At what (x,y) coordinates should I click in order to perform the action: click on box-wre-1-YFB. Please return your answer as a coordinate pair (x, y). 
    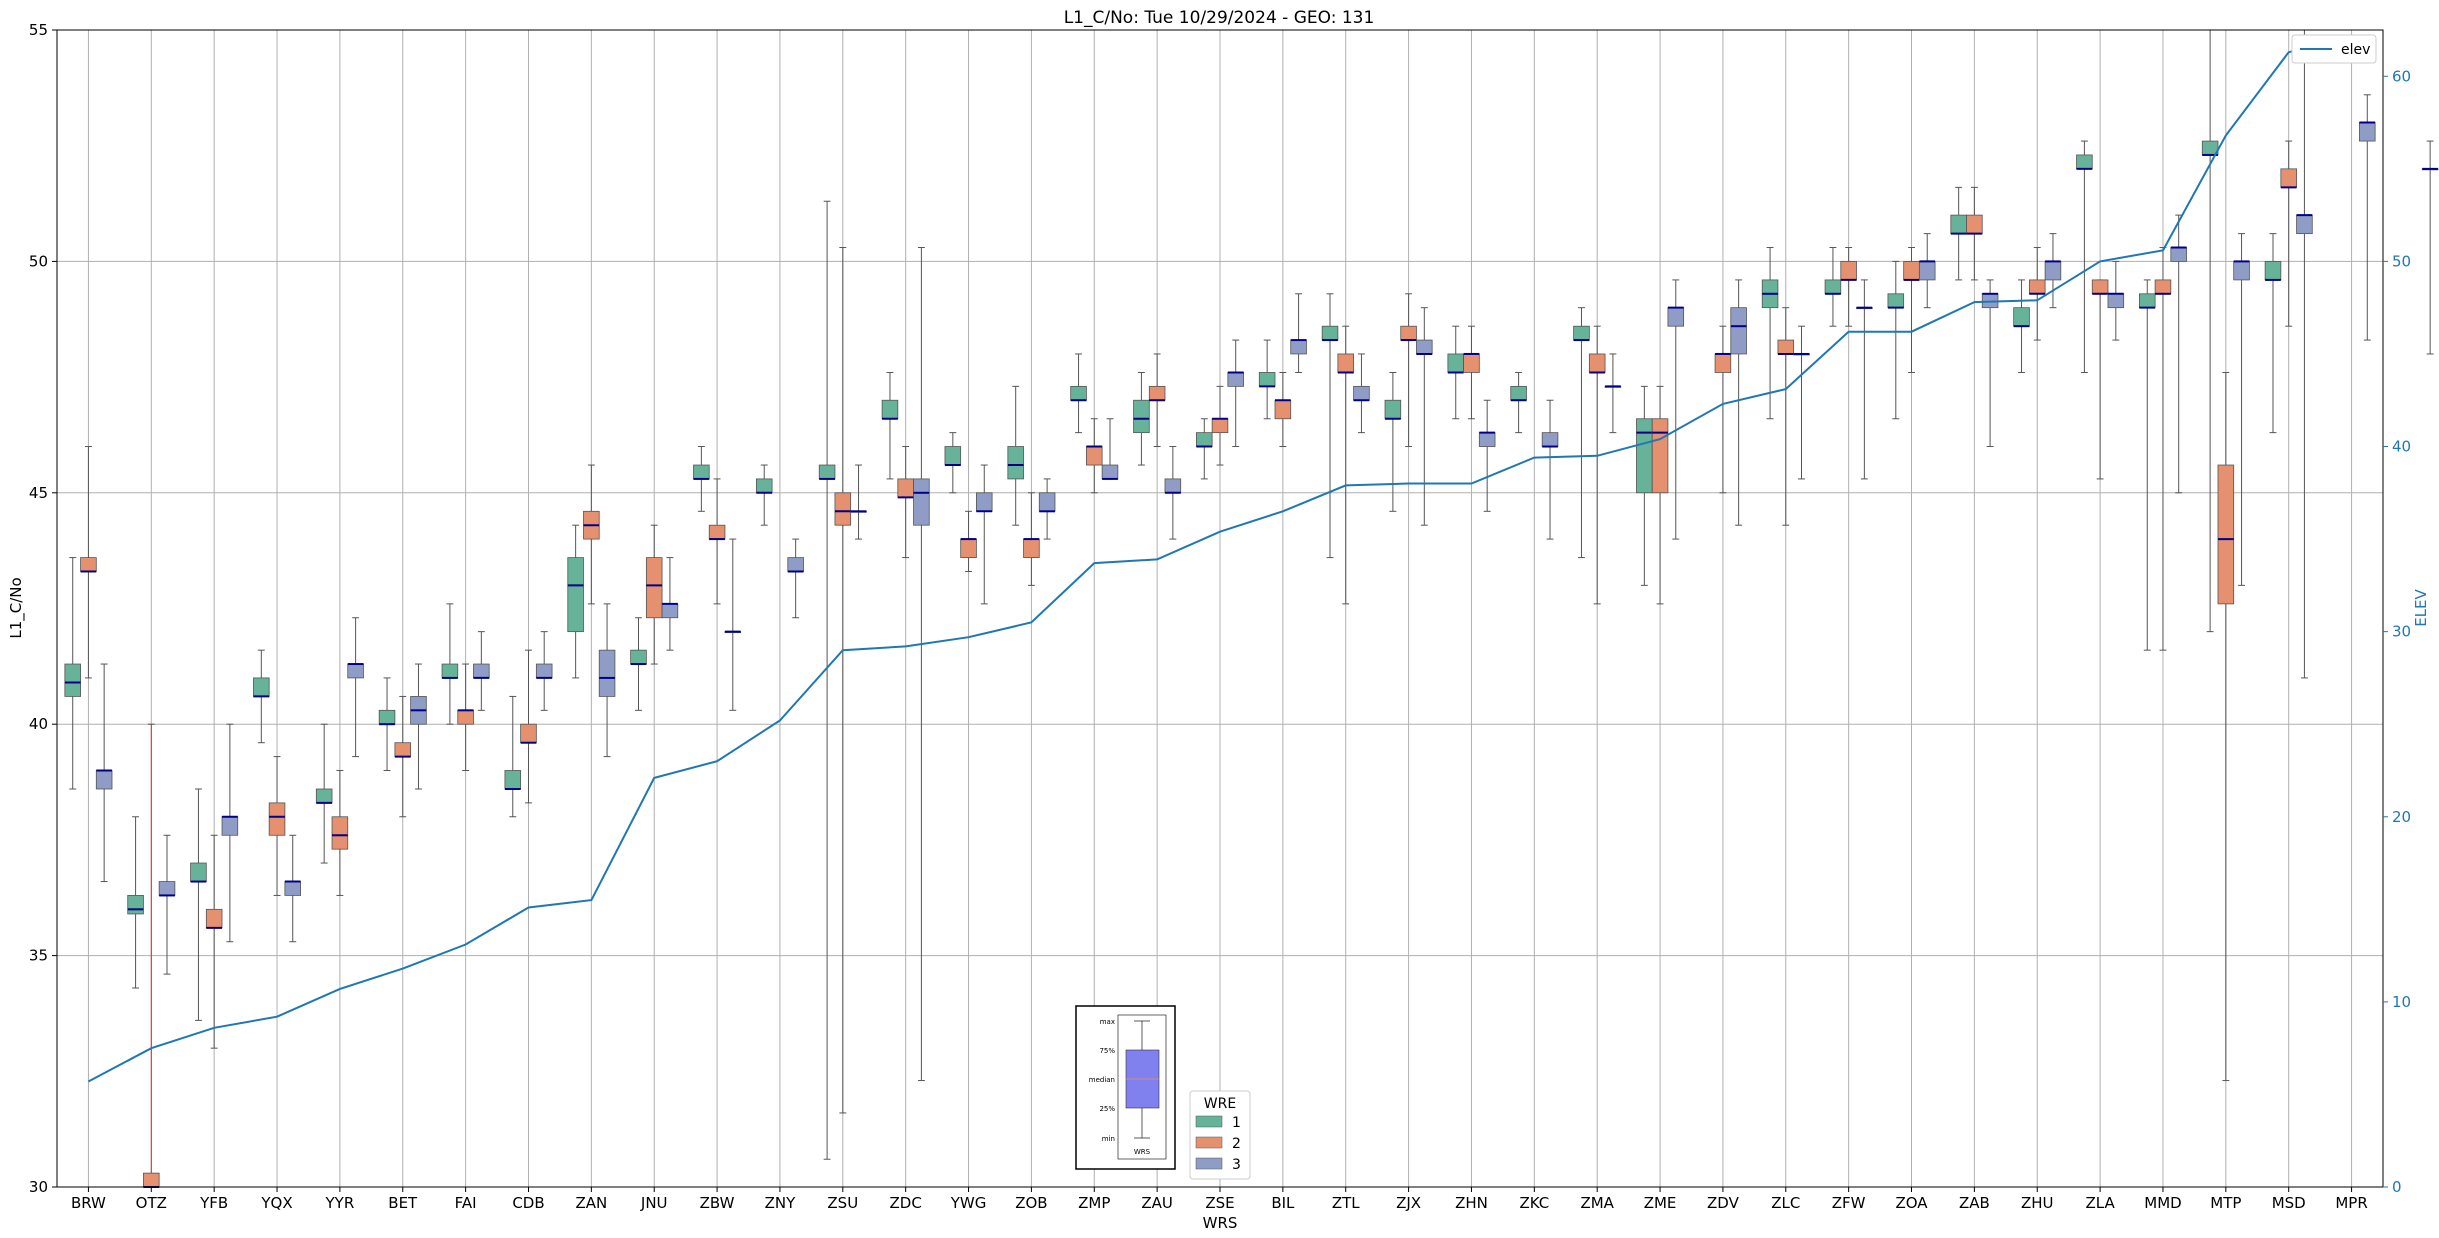
    Looking at the image, I should click on (198, 904).